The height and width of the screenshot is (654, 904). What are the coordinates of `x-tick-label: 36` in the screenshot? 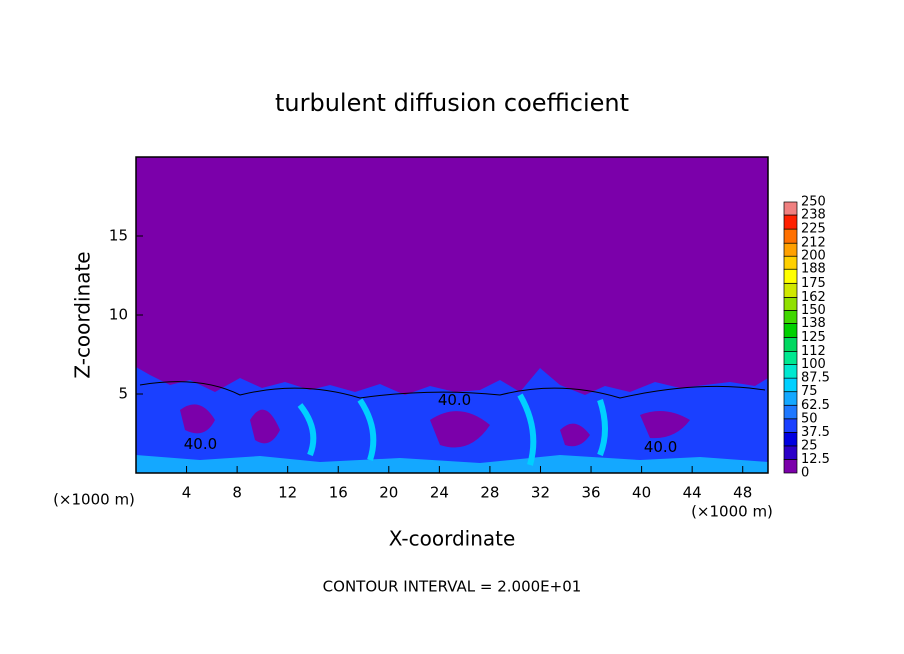 It's located at (590, 493).